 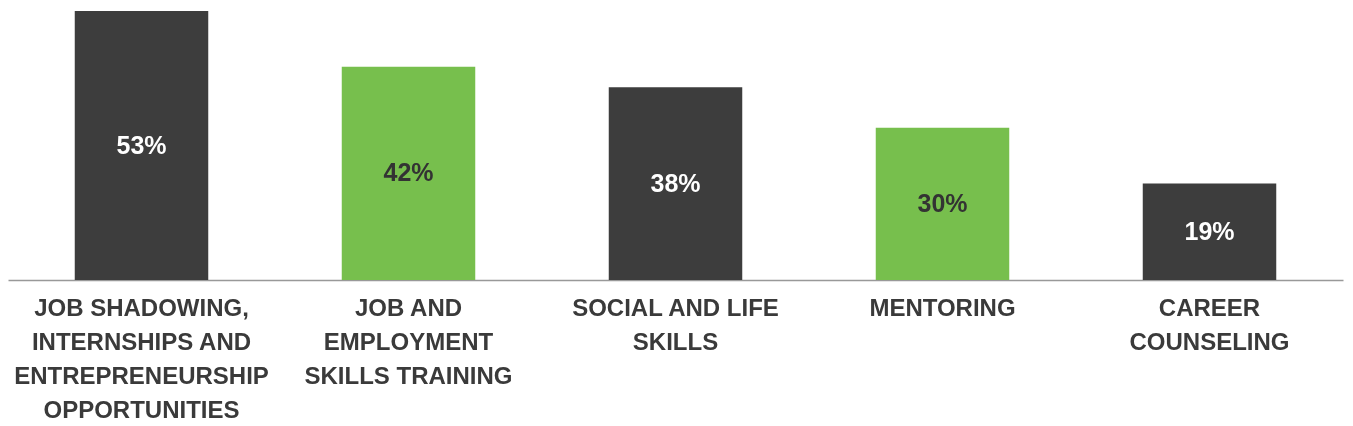 What do you see at coordinates (408, 341) in the screenshot?
I see `x-tick-label: JOB AND EMPLOYMENT SKILLS TRAINING` at bounding box center [408, 341].